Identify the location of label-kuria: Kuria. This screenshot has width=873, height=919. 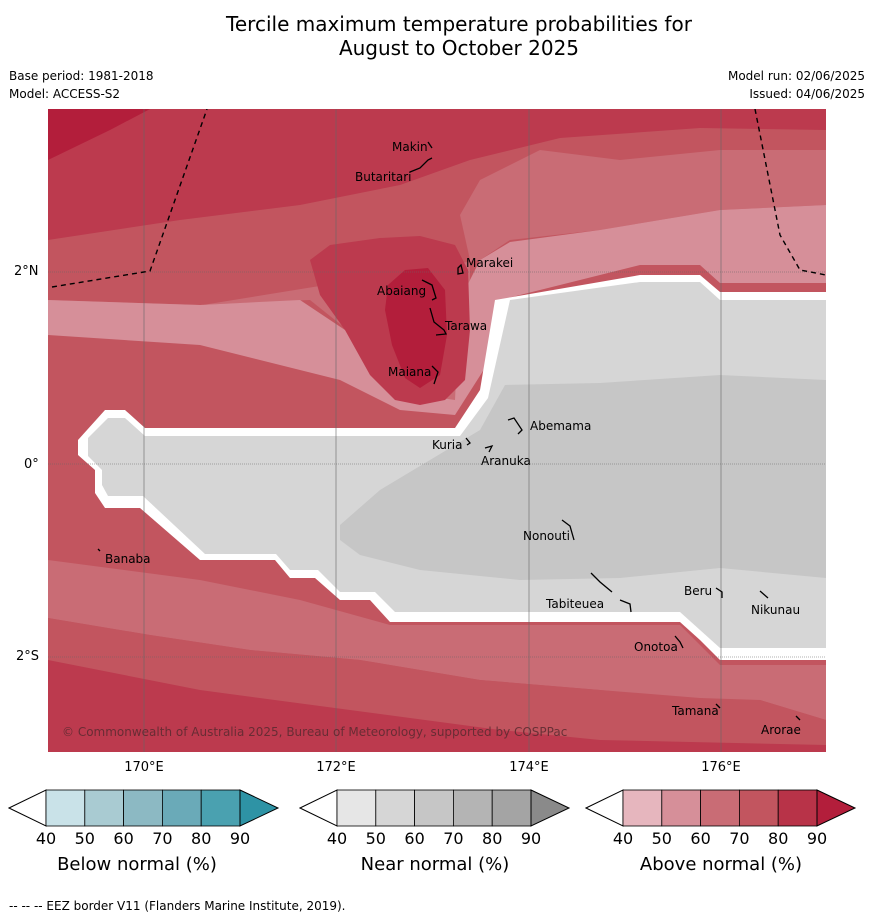
(447, 445).